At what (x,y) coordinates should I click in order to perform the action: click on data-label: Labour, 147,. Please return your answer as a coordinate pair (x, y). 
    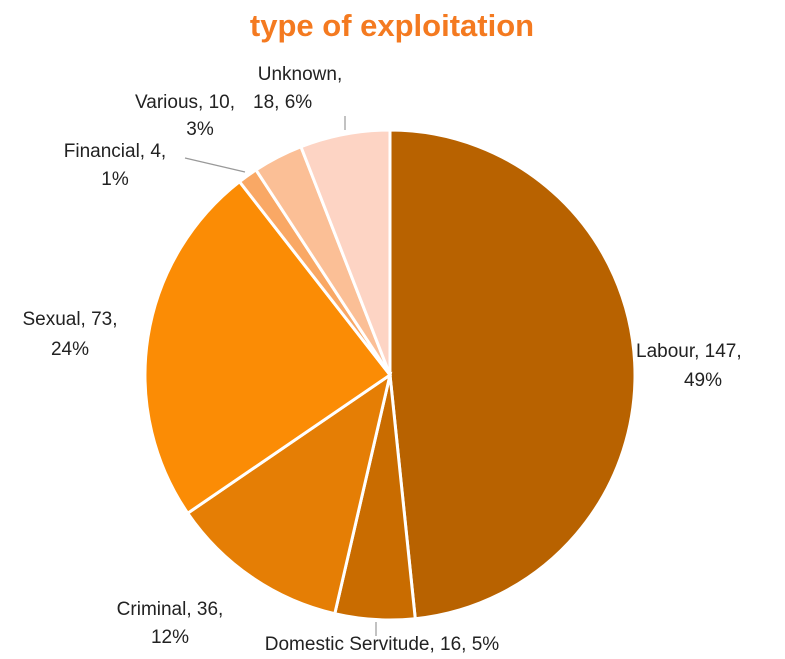
    Looking at the image, I should click on (689, 351).